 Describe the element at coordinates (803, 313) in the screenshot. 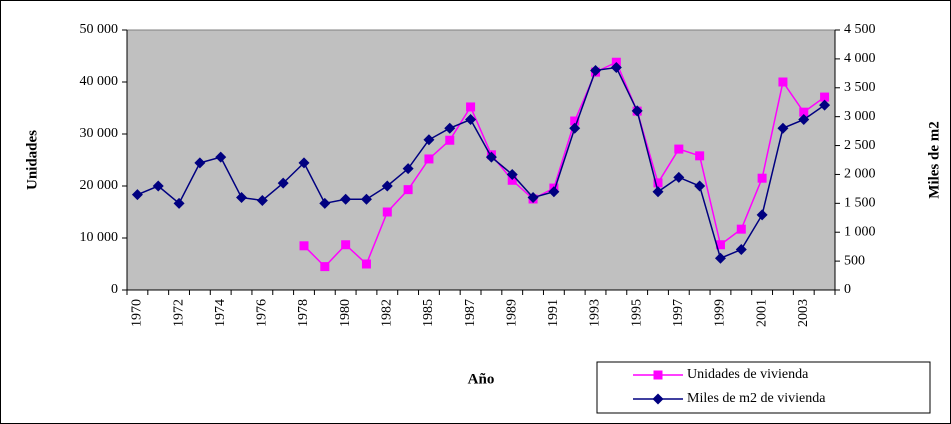

I see `x-tick-label: 2003` at that location.